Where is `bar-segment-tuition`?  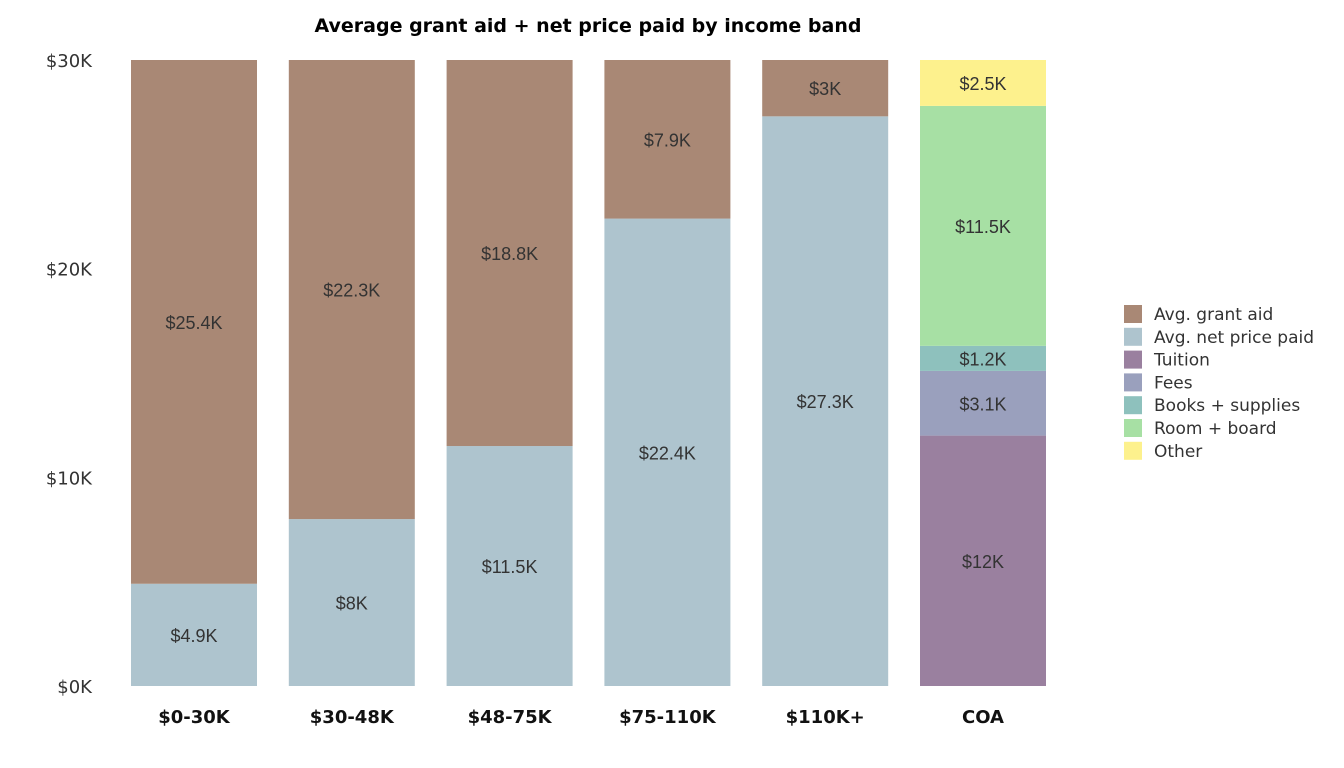 bar-segment-tuition is located at coordinates (983, 560).